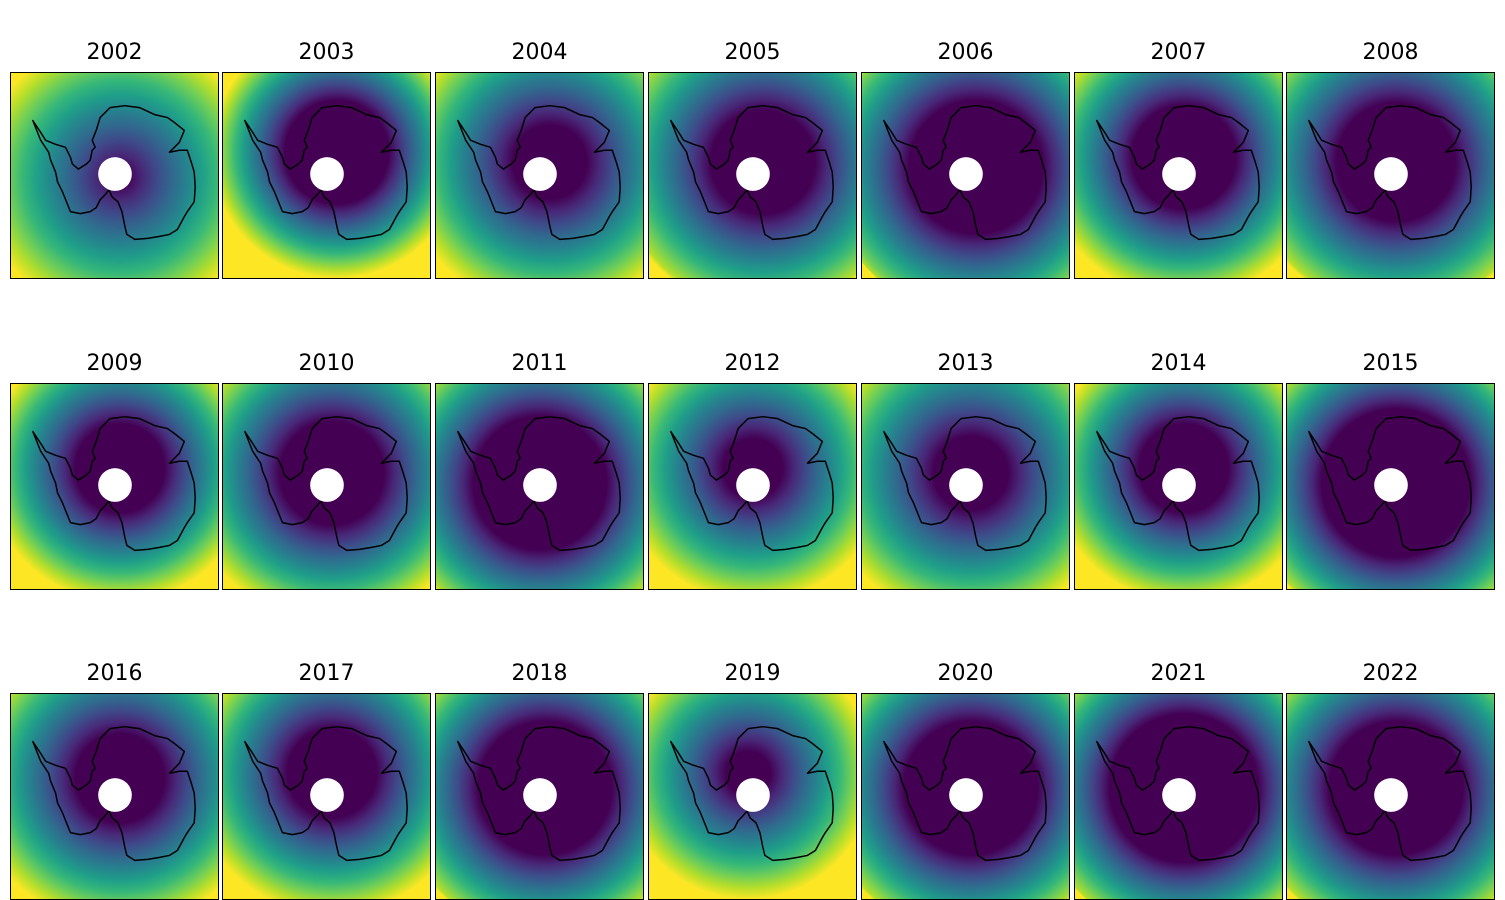  I want to click on panel-title: 2016, so click(114, 673).